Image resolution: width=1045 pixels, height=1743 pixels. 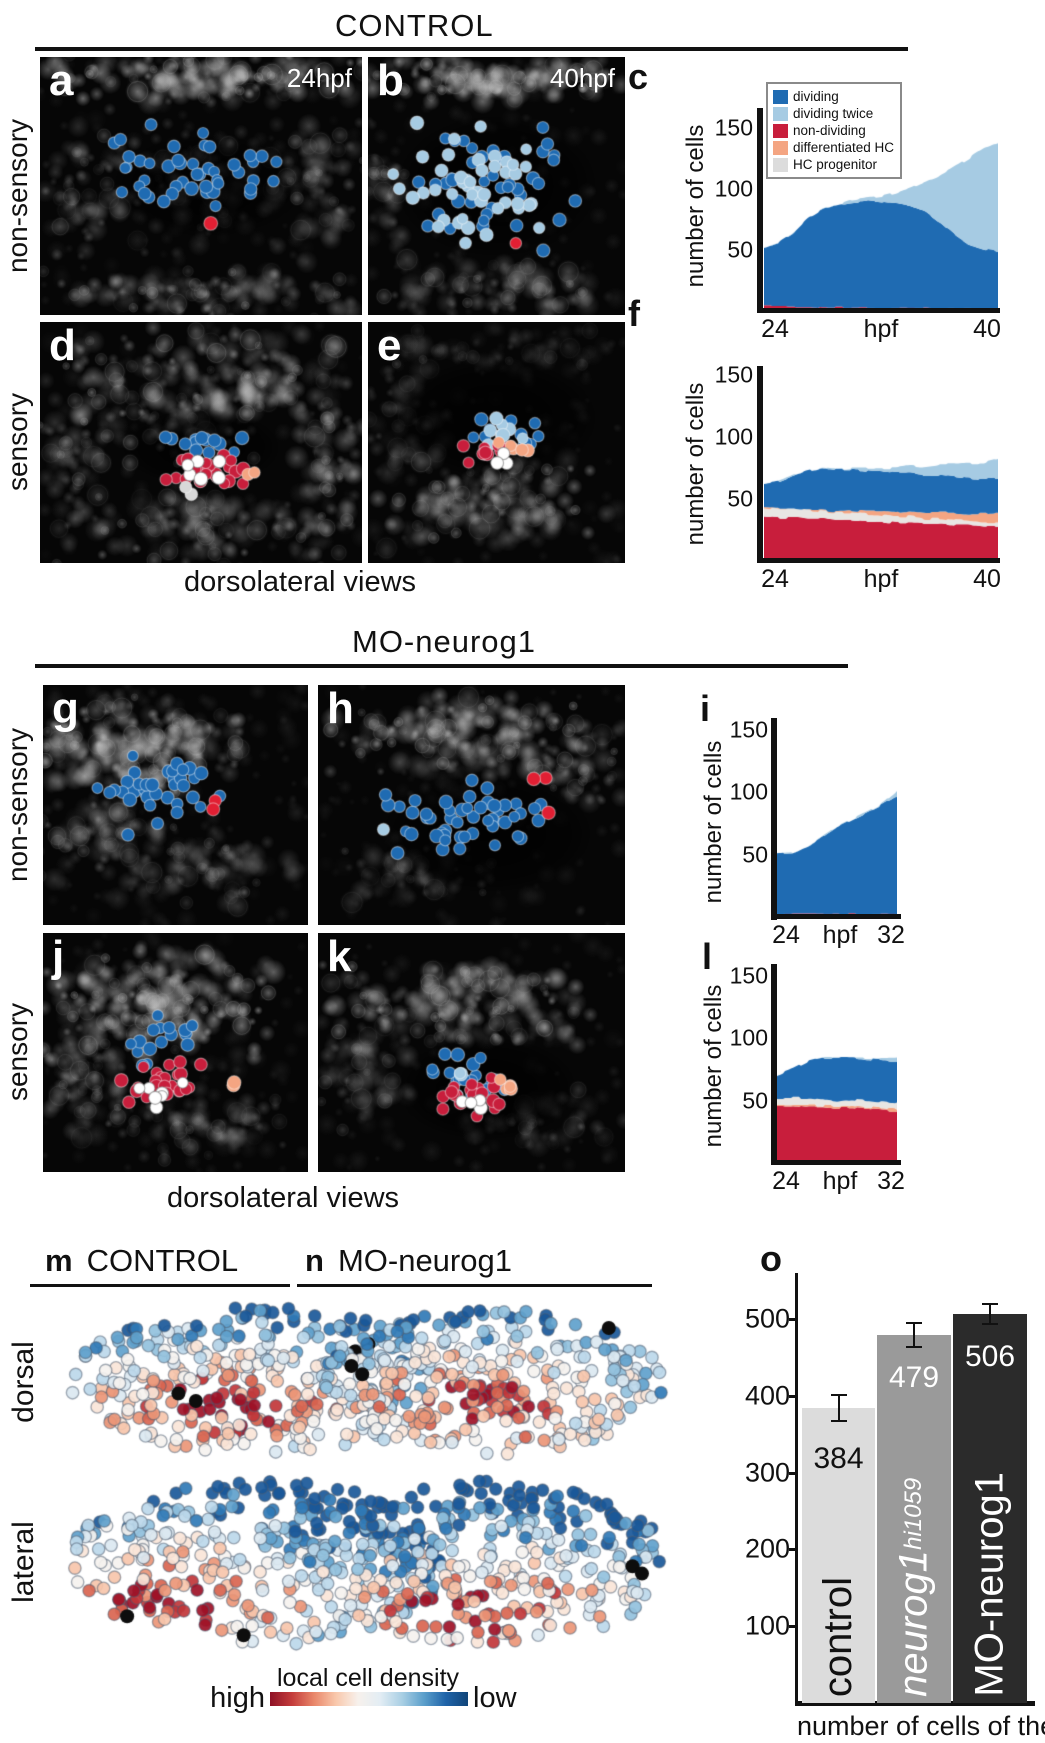 I want to click on panel-letter-g: g, so click(x=65, y=708).